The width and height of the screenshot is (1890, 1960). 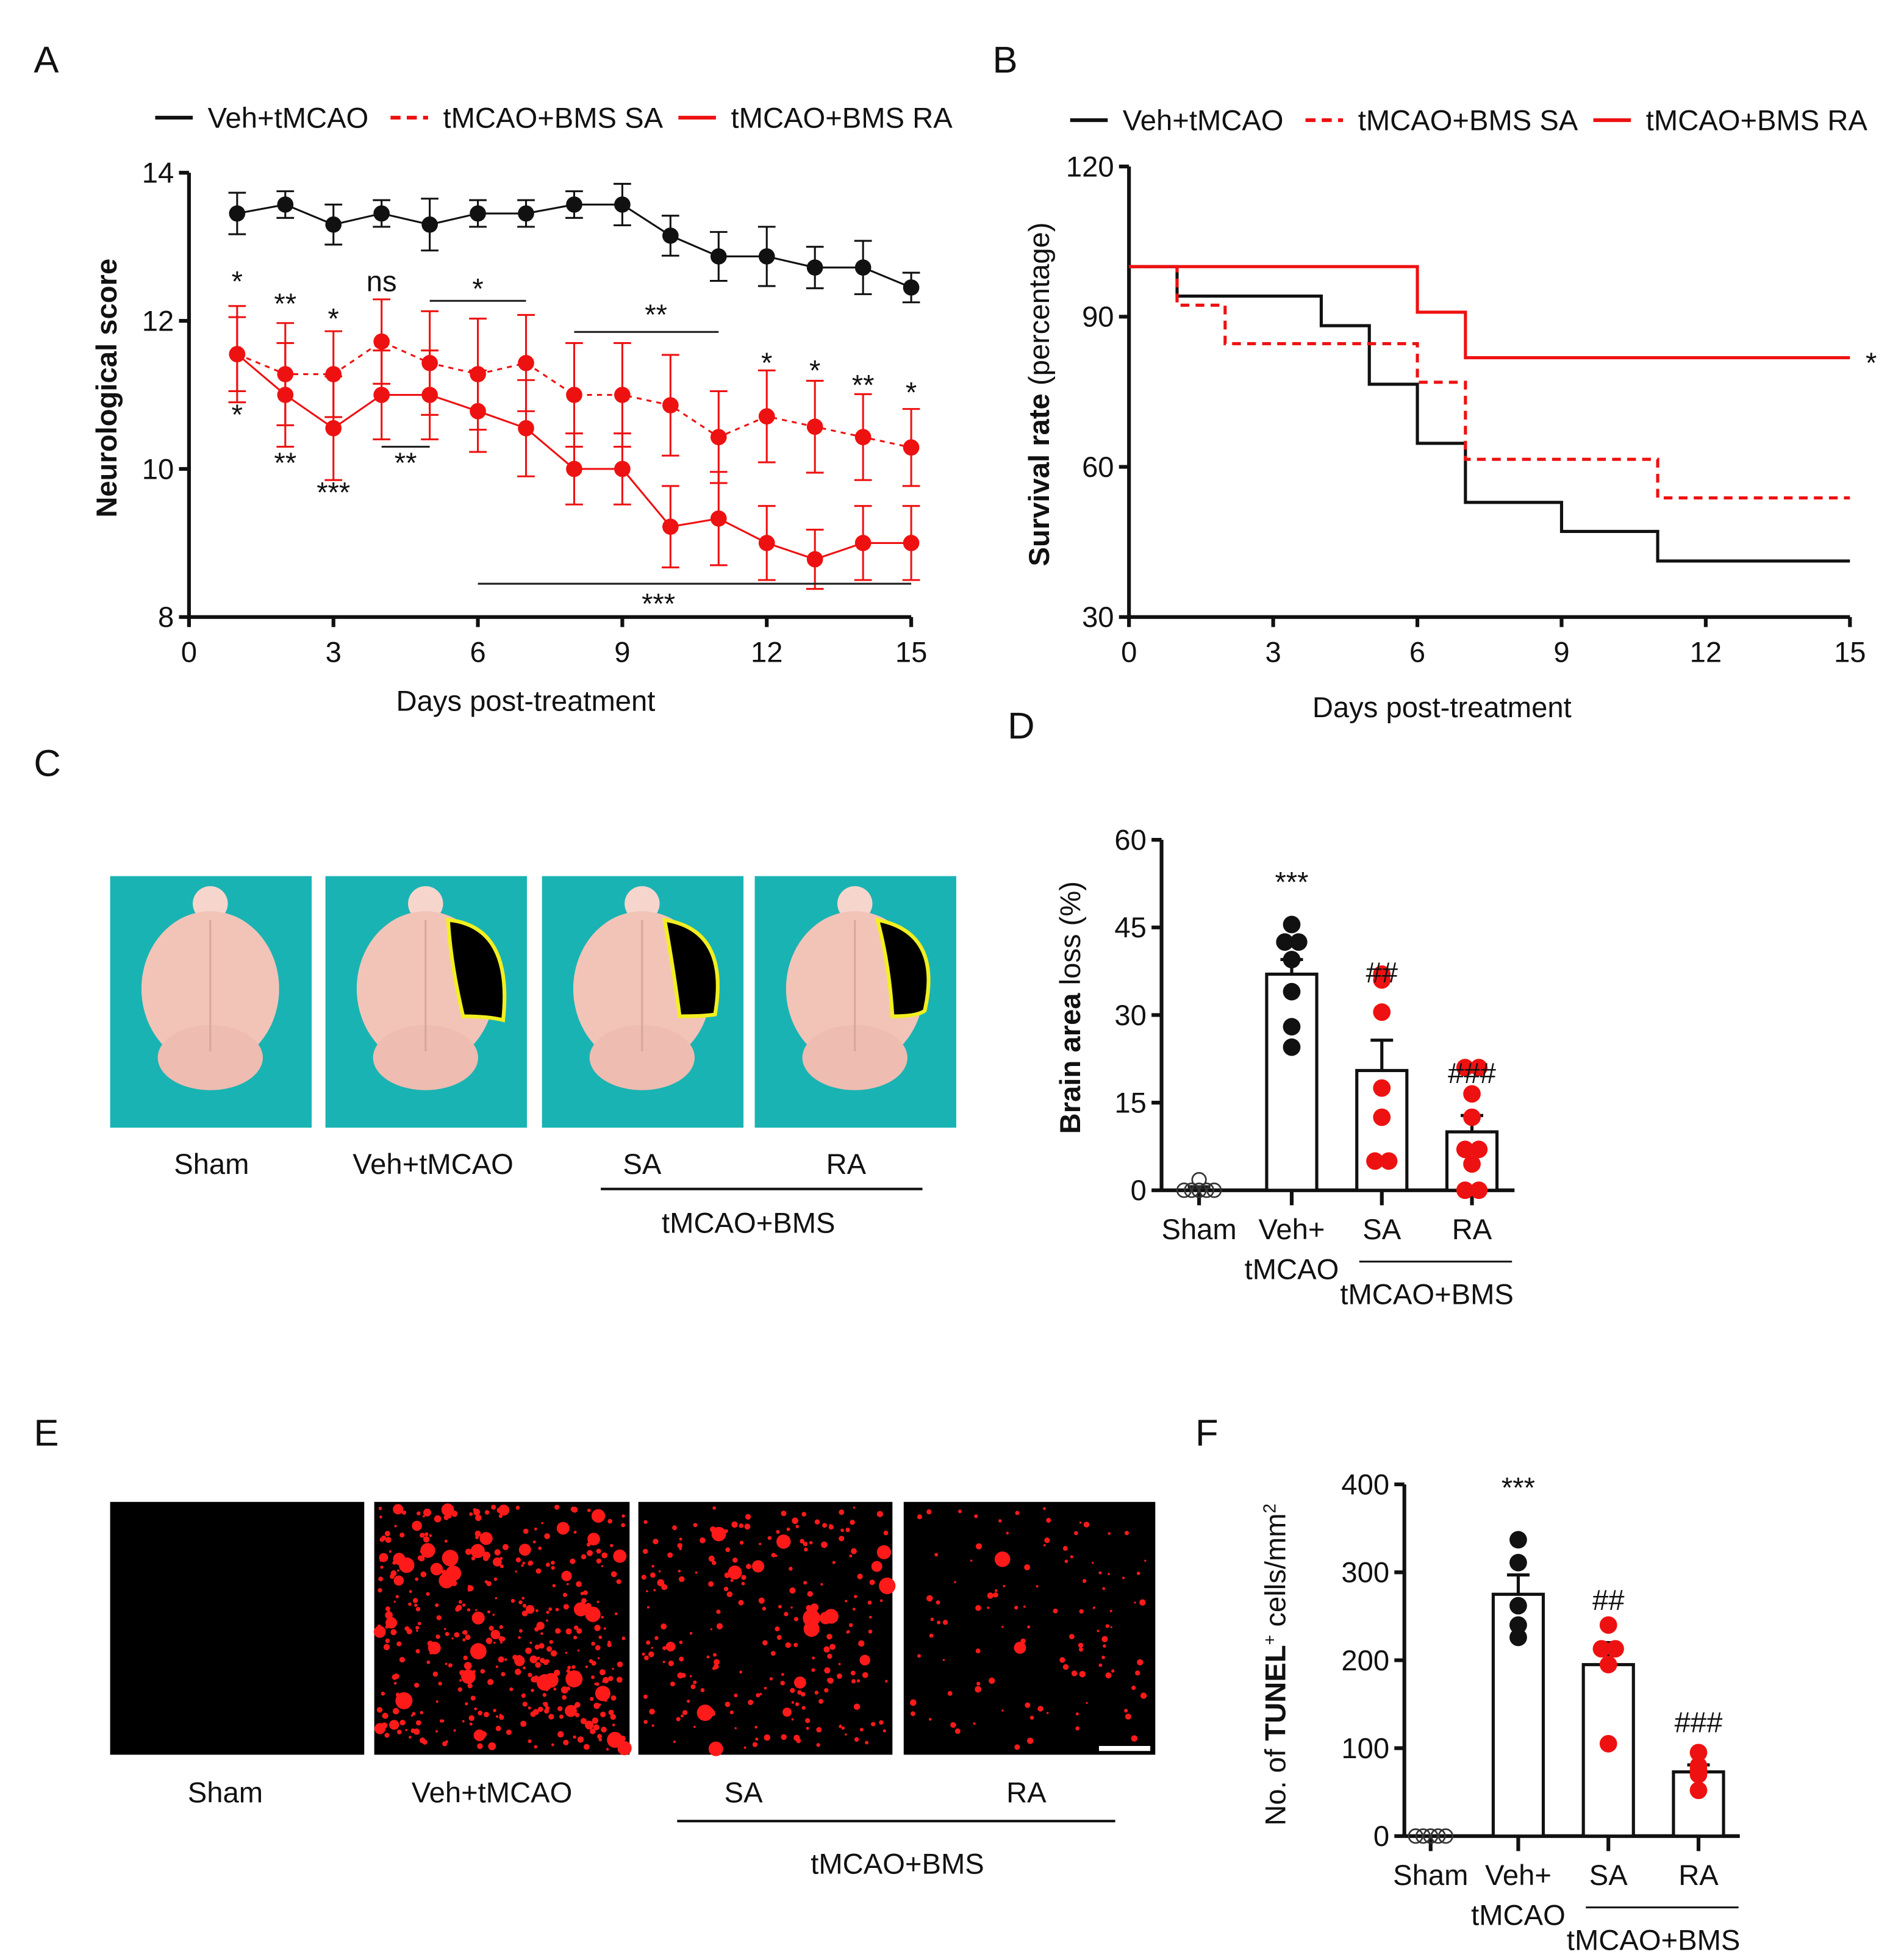 What do you see at coordinates (1026, 1792) in the screenshot?
I see `image-label: RA` at bounding box center [1026, 1792].